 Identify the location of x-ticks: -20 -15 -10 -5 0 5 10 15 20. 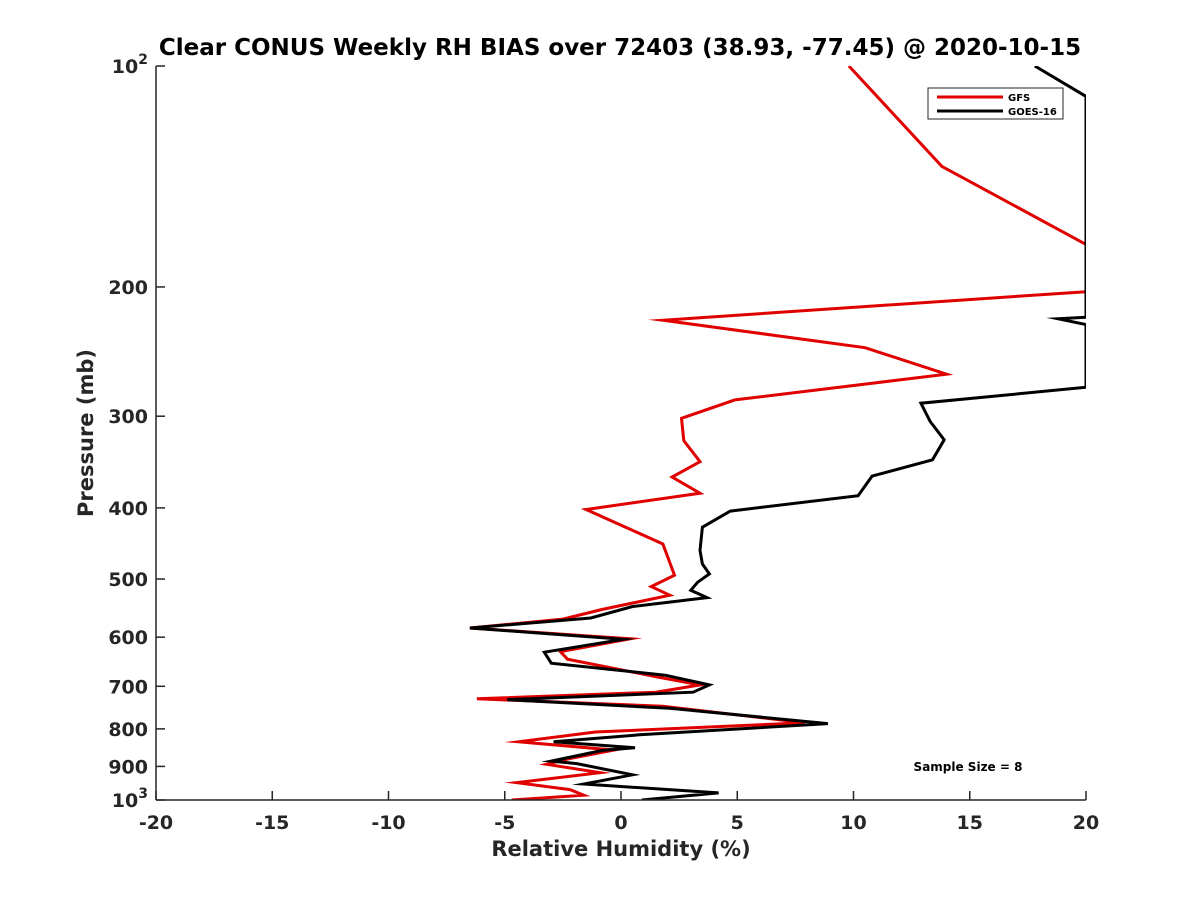
(619, 812).